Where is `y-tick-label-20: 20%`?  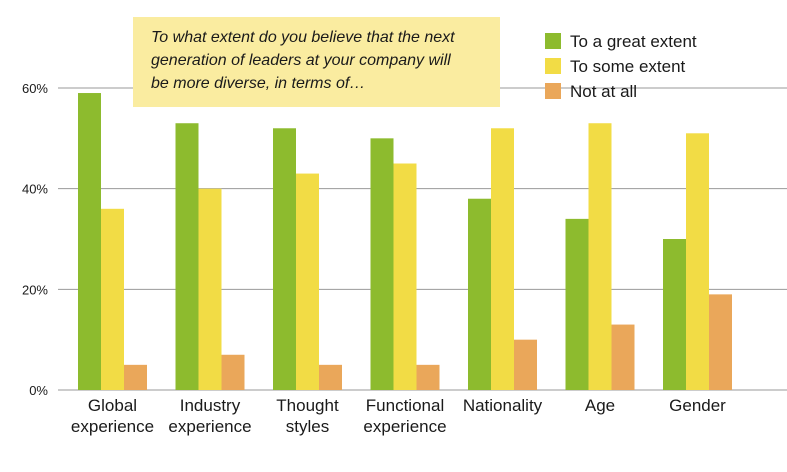
y-tick-label-20: 20% is located at coordinates (35, 289).